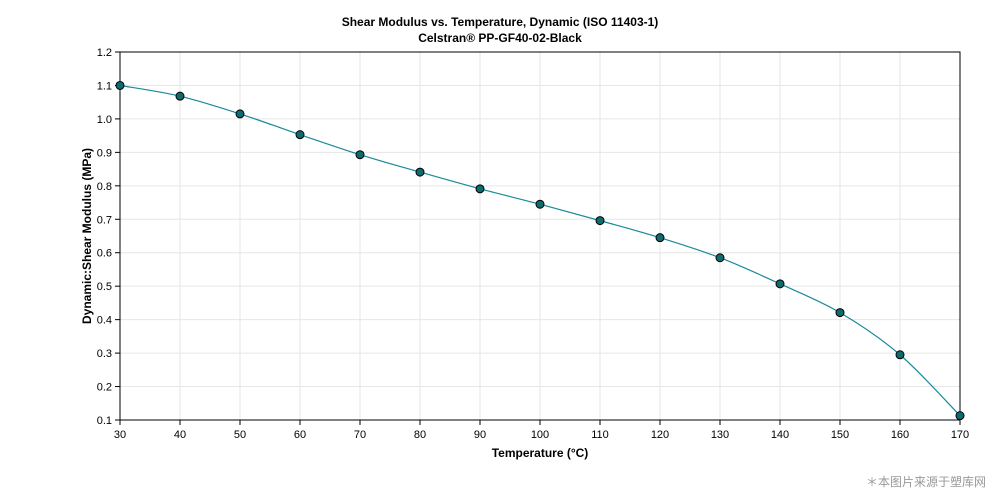 The image size is (1000, 500). Describe the element at coordinates (104, 220) in the screenshot. I see `y-tick-label: 0.7` at that location.